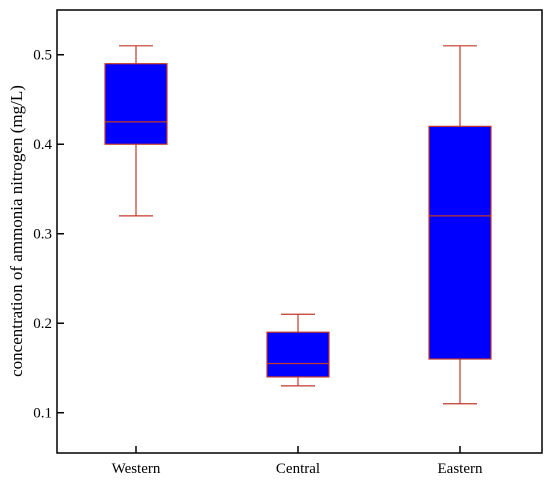 The height and width of the screenshot is (481, 550). What do you see at coordinates (298, 469) in the screenshot?
I see `x-tick-label: Central` at bounding box center [298, 469].